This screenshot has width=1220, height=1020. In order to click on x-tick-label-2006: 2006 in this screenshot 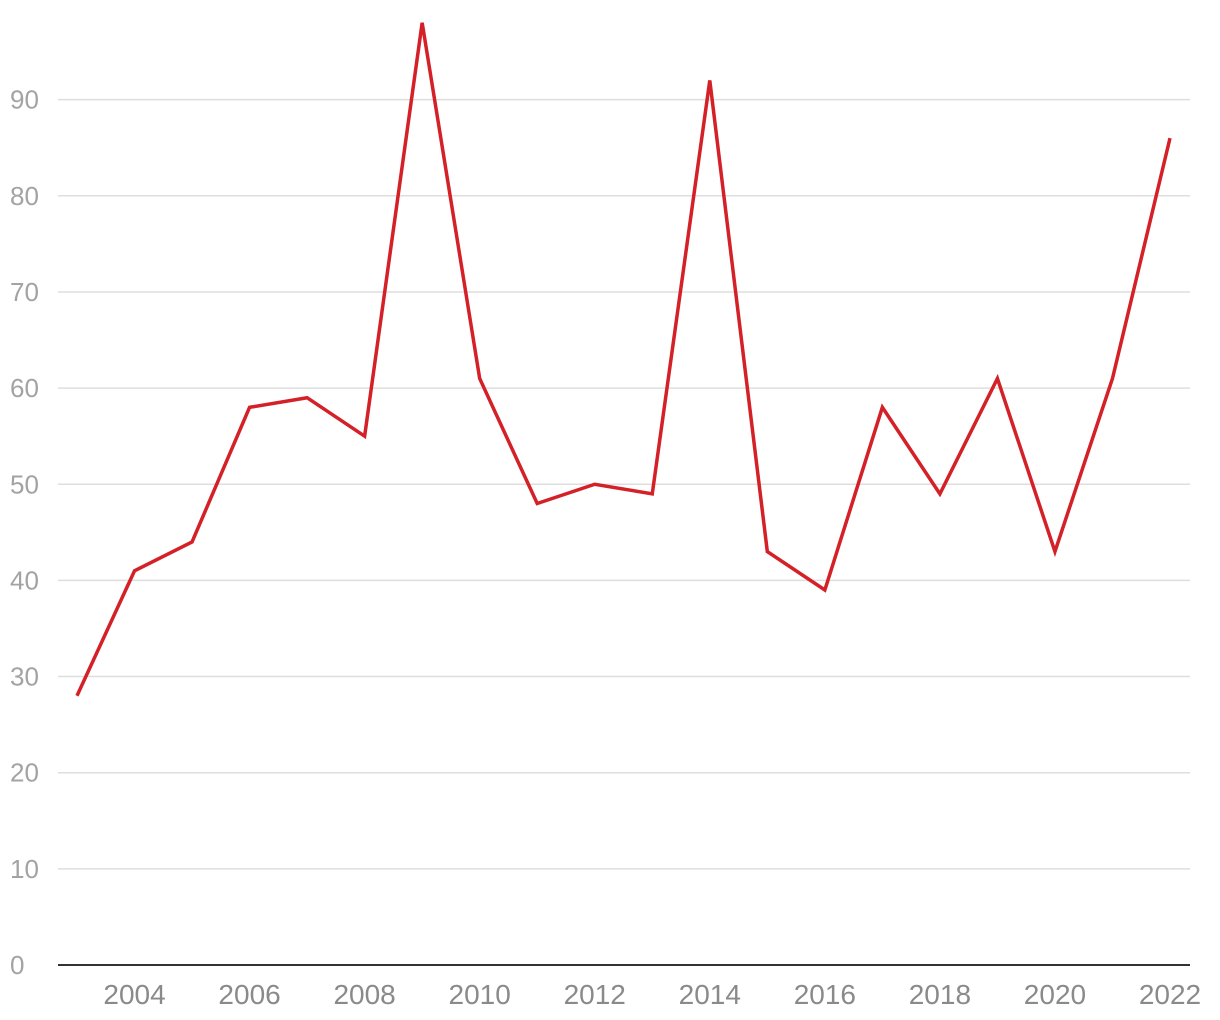, I will do `click(249, 994)`.